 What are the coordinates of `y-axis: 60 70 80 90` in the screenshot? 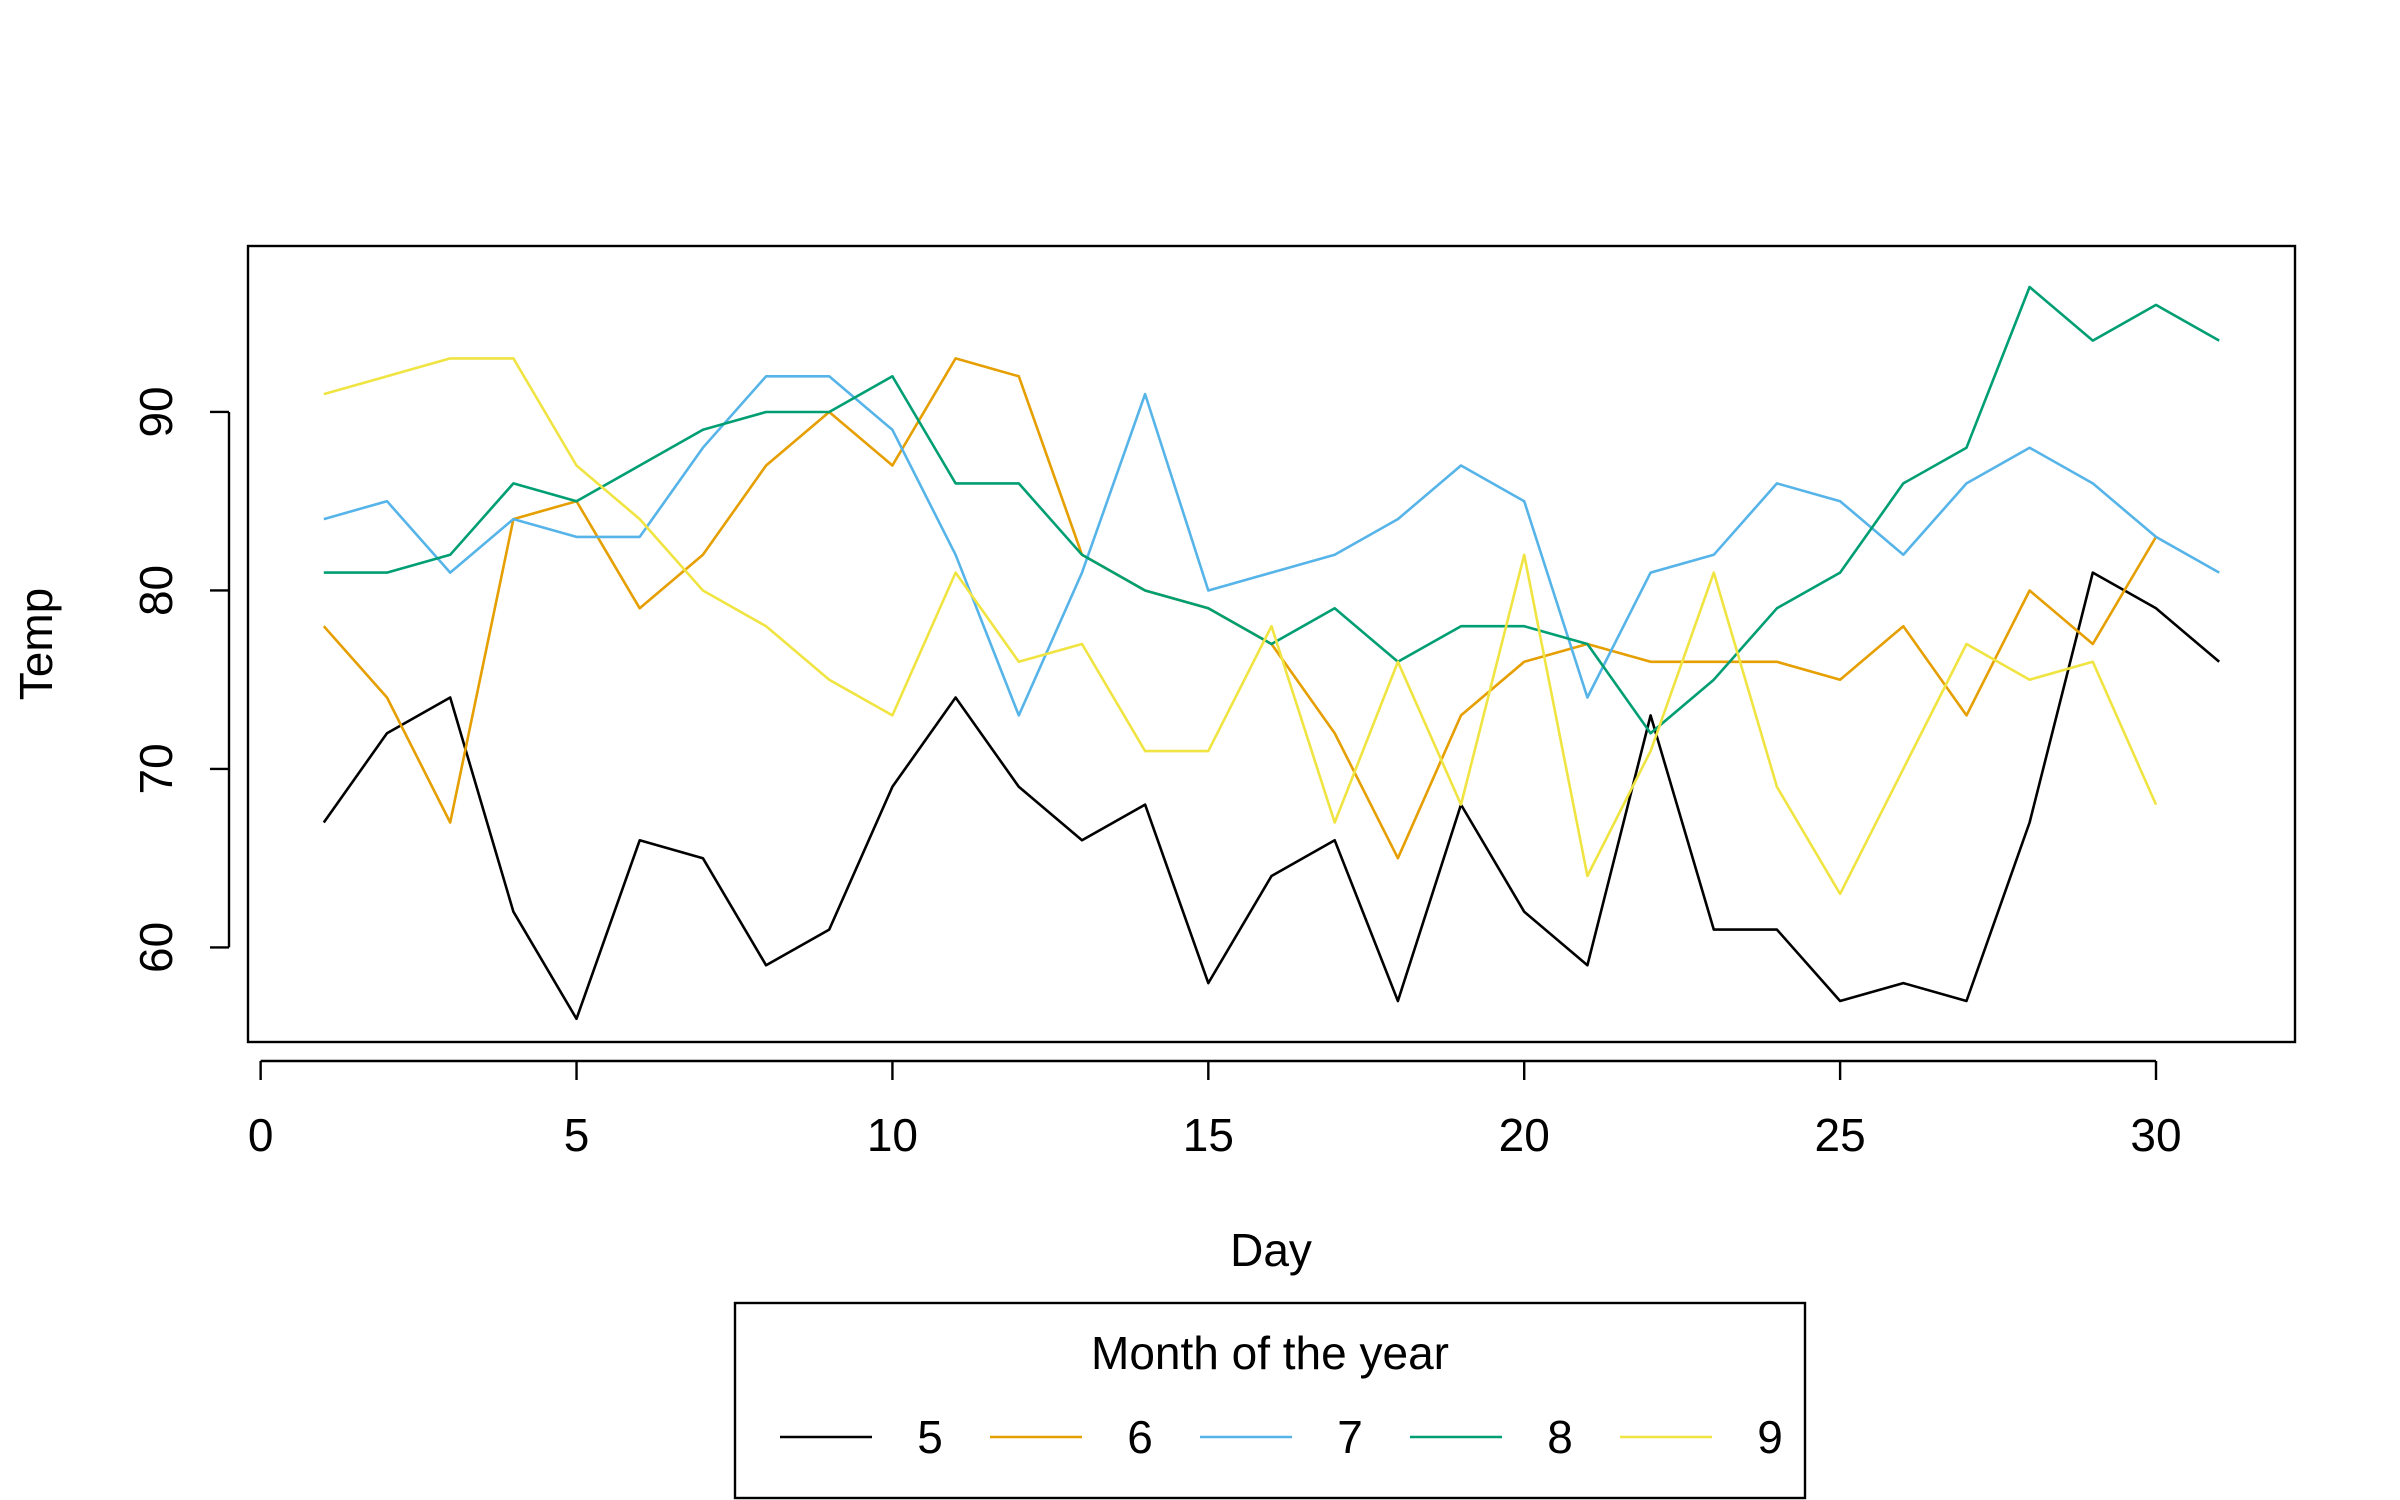 It's located at (180, 679).